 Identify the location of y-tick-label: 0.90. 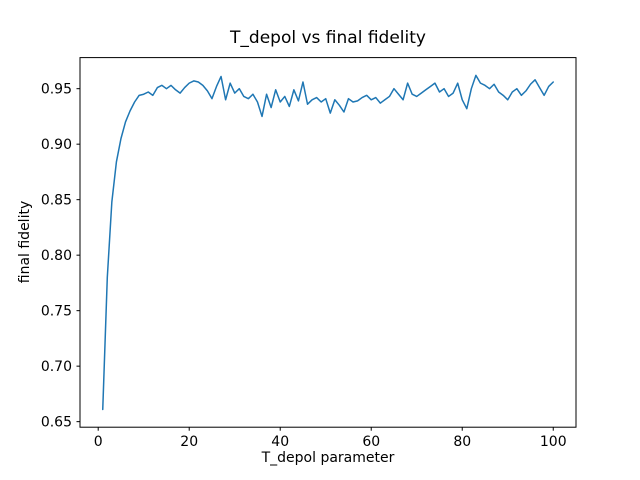
(56, 145).